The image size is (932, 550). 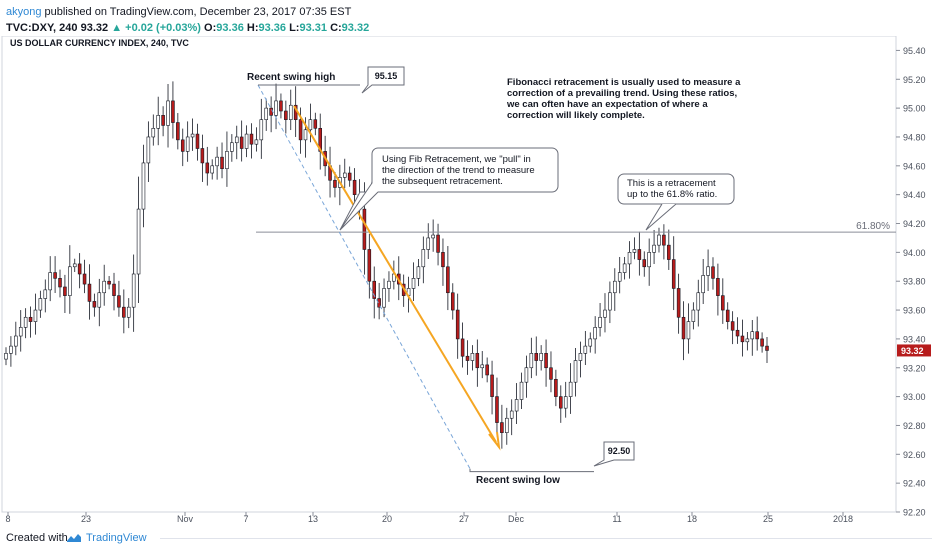 I want to click on open-value: 93.36, so click(x=230, y=28).